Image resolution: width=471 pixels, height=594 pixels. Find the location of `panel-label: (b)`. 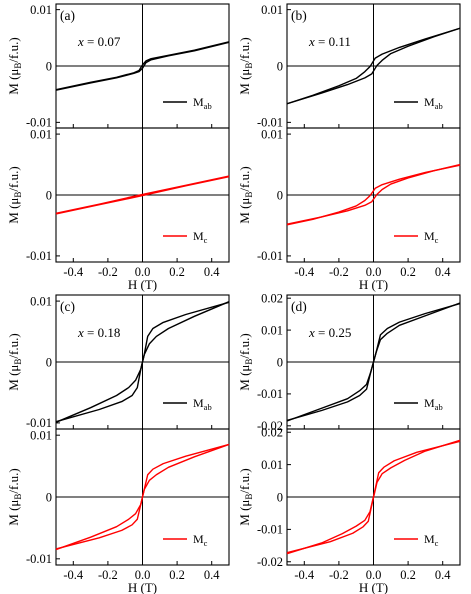

panel-label: (b) is located at coordinates (299, 15).